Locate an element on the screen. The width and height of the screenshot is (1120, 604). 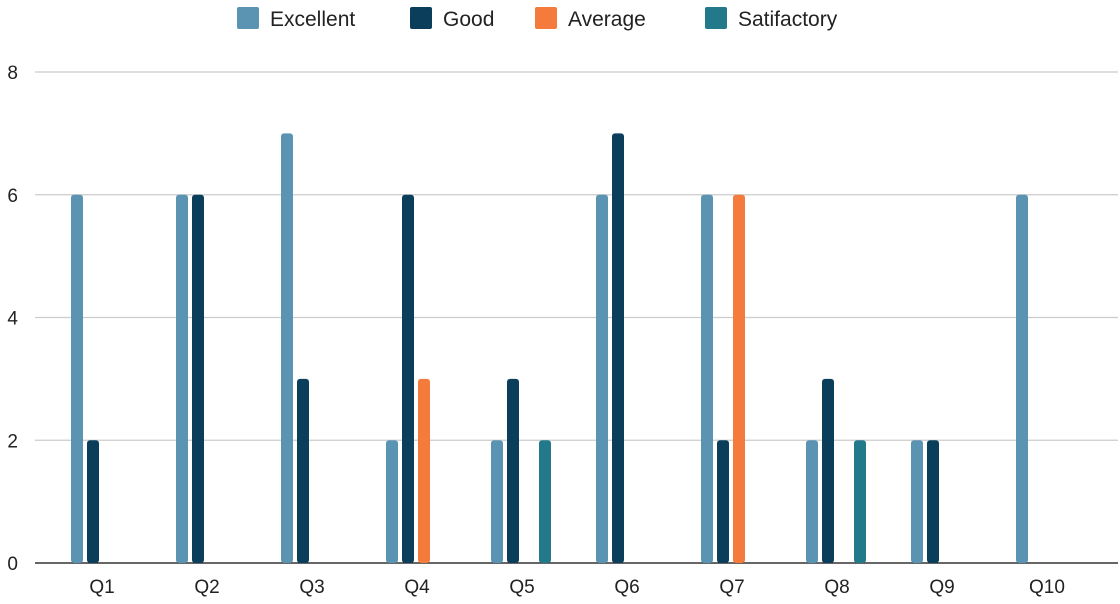
bar-good-q9 is located at coordinates (933, 501).